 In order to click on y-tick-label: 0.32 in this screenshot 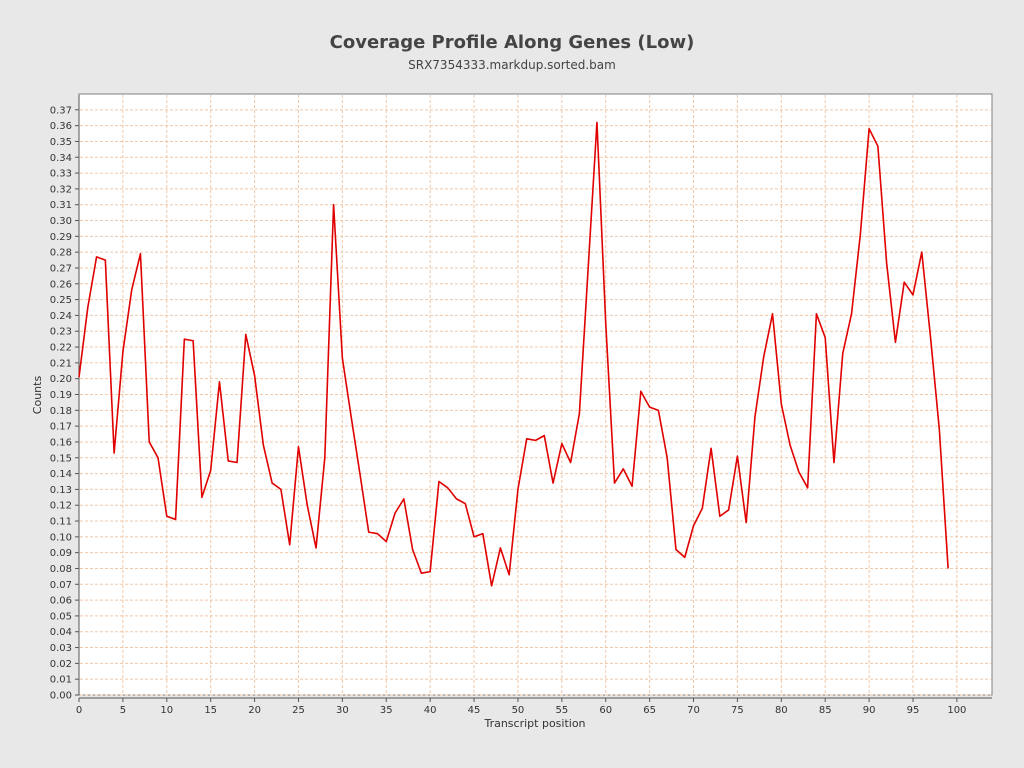, I will do `click(61, 189)`.